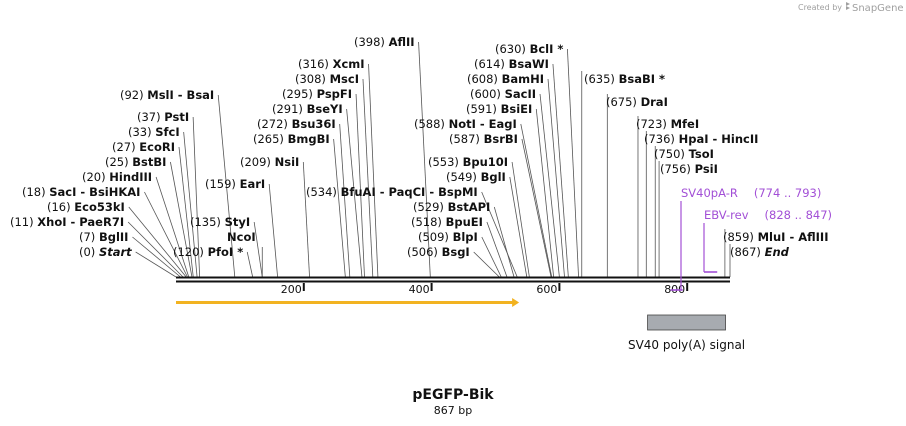  Describe the element at coordinates (686, 333) in the screenshot. I see `feature-sv40-poly-a-signal: SV40 poly(A) signal` at that location.